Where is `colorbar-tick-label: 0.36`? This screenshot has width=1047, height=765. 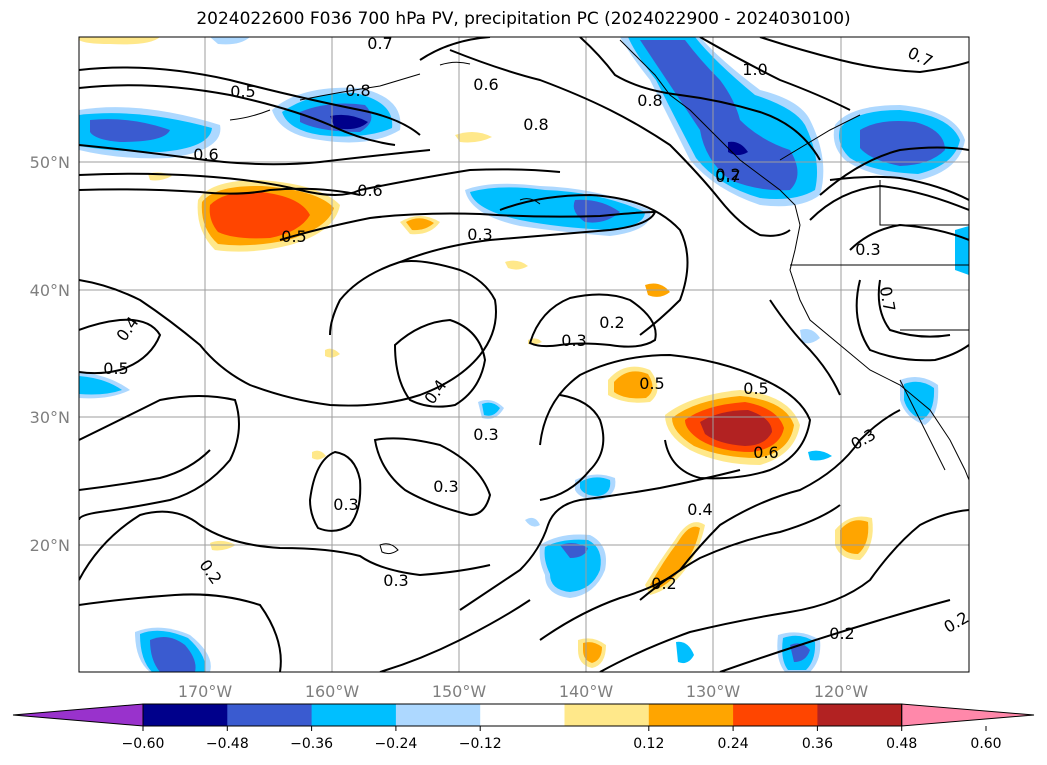
colorbar-tick-label: 0.36 is located at coordinates (817, 744).